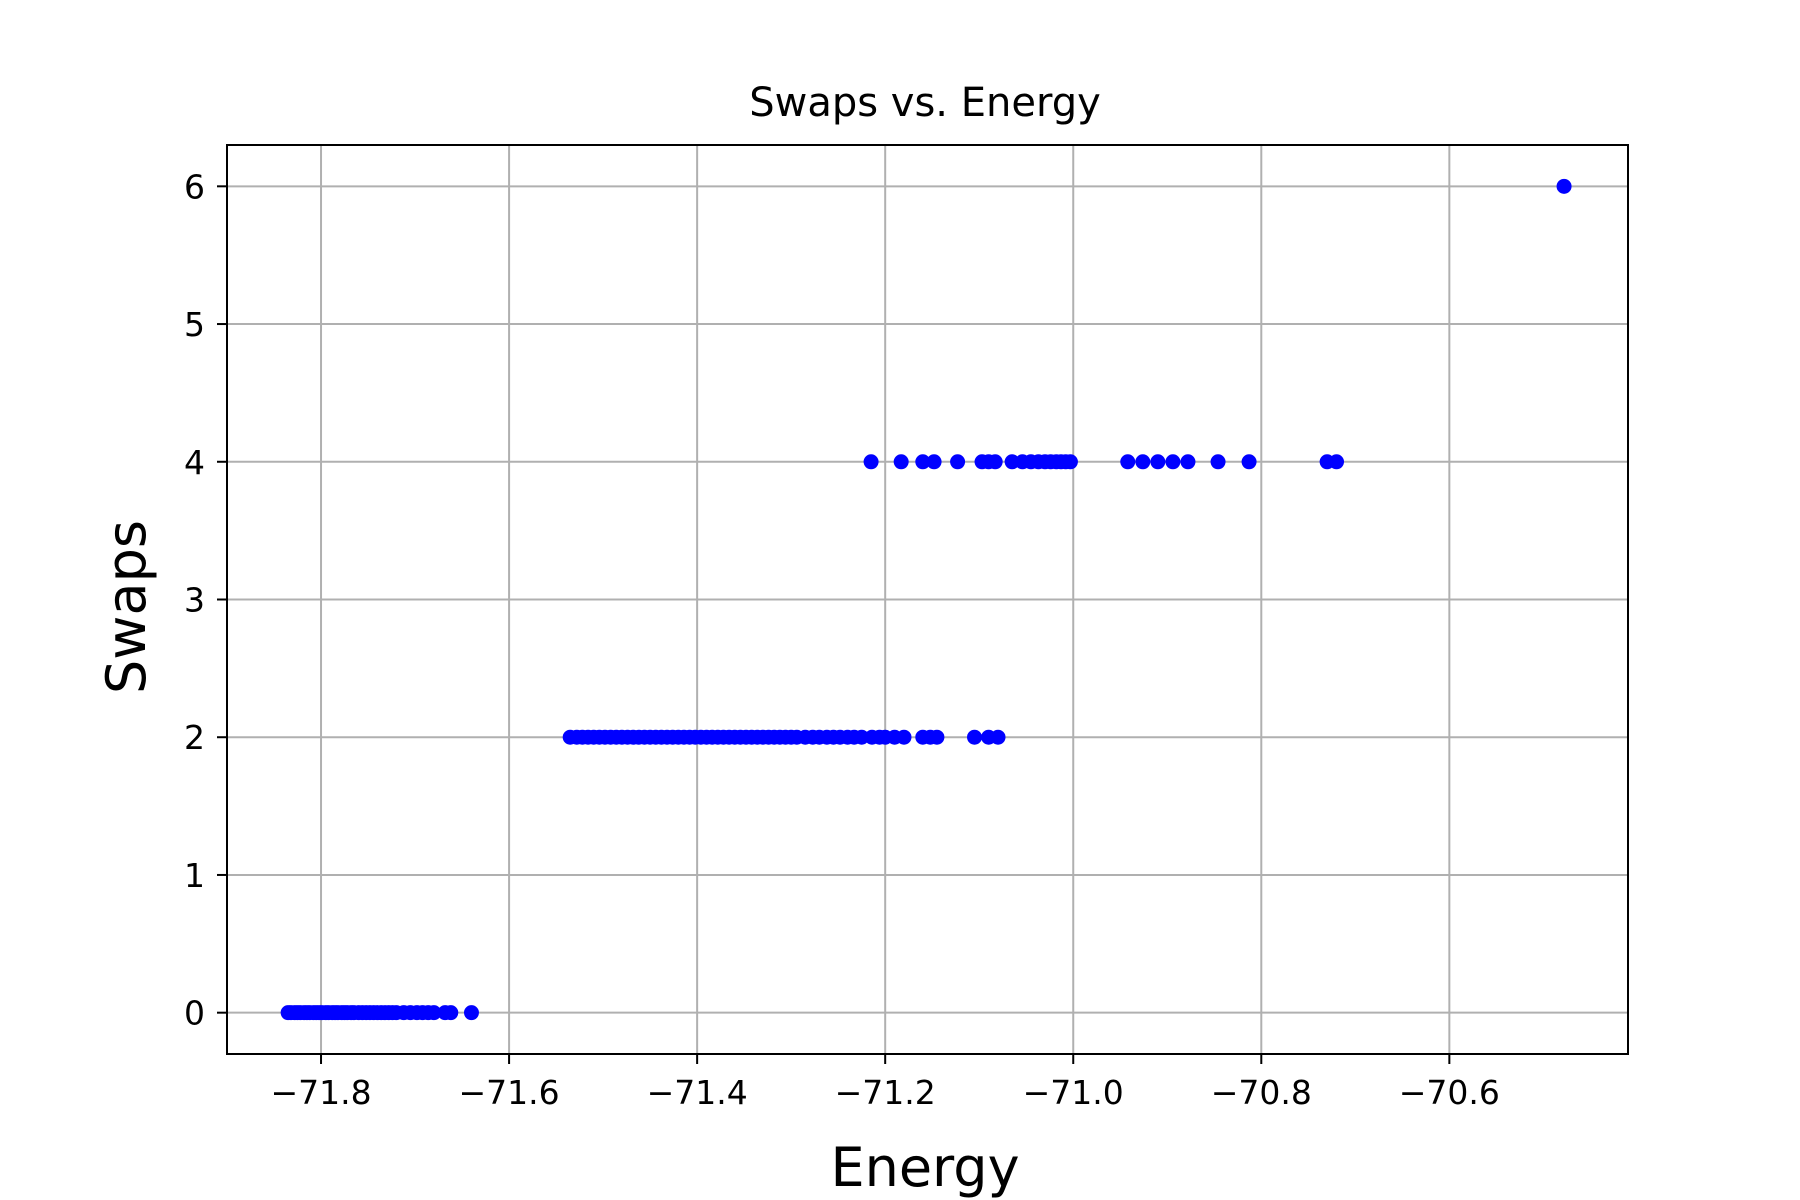 The height and width of the screenshot is (1200, 1800). Describe the element at coordinates (925, 103) in the screenshot. I see `chart-title: Swaps vs. Energy` at that location.